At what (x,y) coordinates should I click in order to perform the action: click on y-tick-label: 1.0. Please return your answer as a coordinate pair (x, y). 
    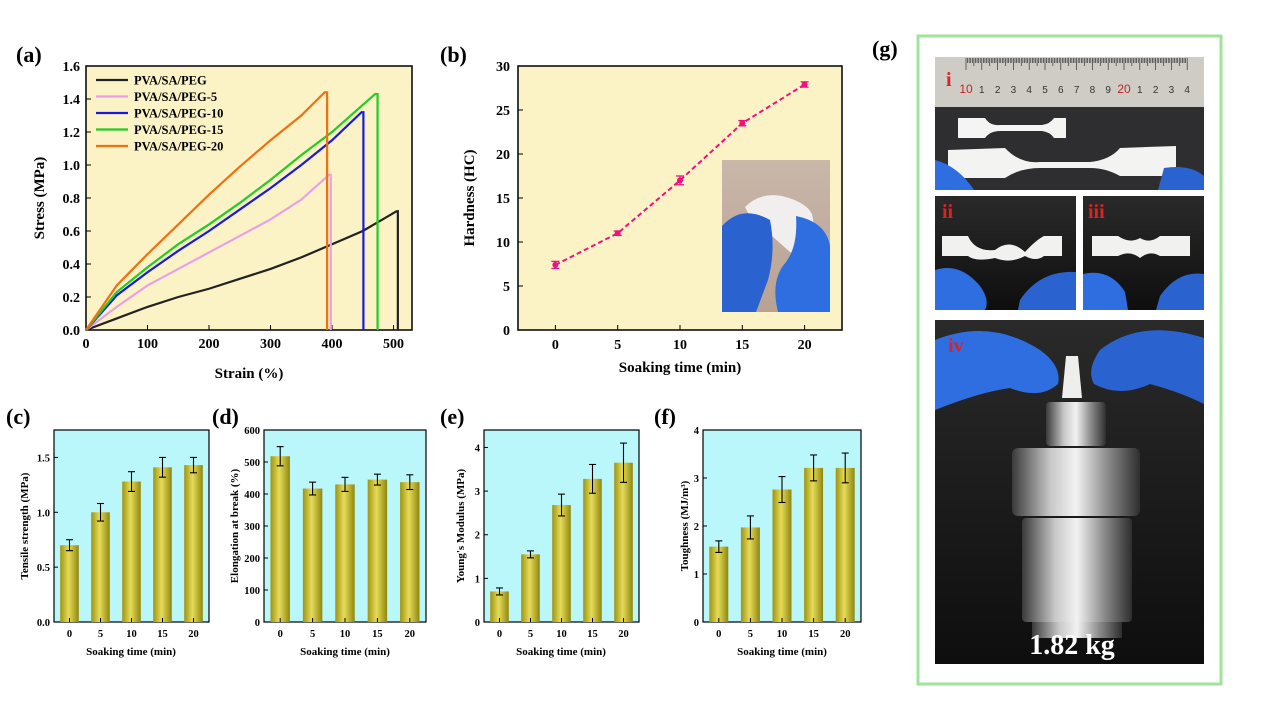
    Looking at the image, I should click on (43, 513).